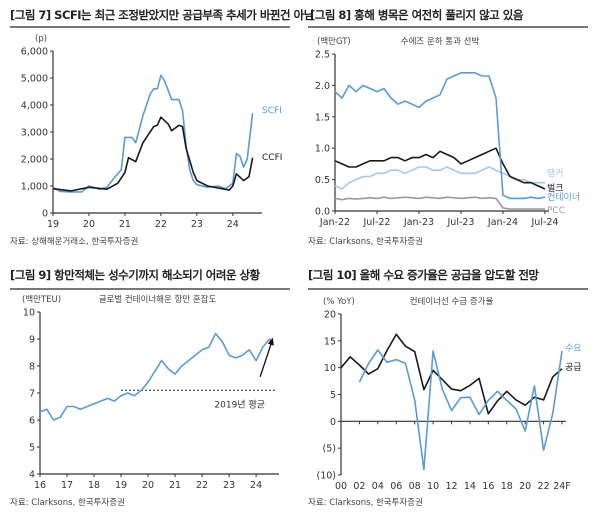 The width and height of the screenshot is (600, 513). Describe the element at coordinates (32, 475) in the screenshot. I see `fig9-y-tick-label: 4` at that location.